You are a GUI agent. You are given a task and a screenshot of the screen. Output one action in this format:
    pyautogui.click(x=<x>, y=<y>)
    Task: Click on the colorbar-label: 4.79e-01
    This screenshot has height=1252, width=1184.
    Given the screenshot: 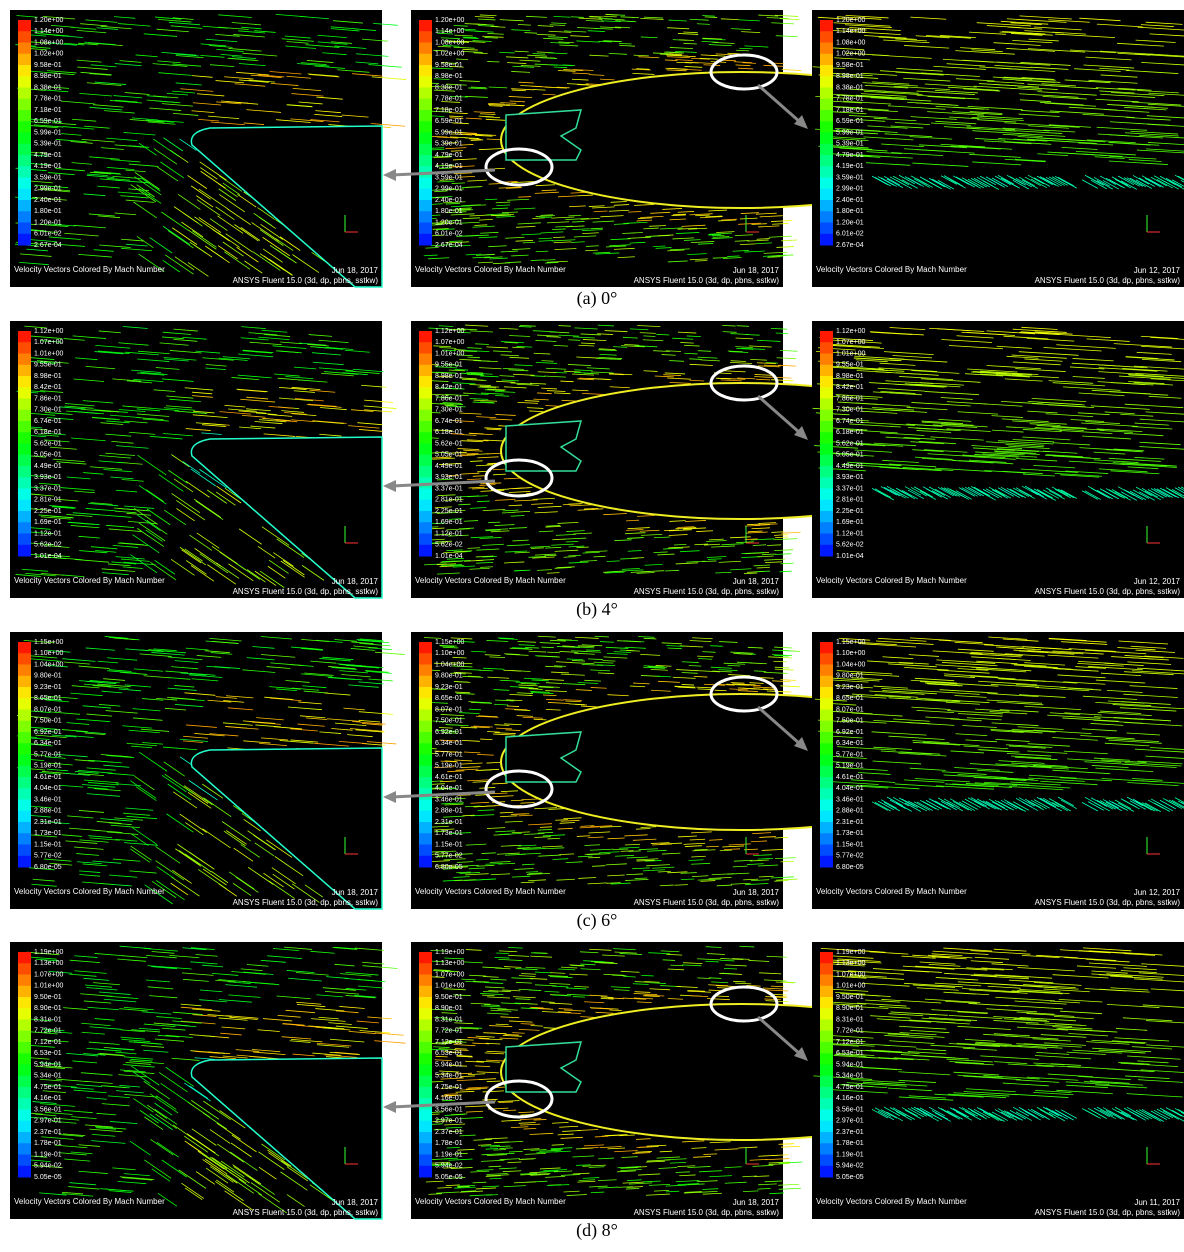 What is the action you would take?
    pyautogui.click(x=449, y=155)
    